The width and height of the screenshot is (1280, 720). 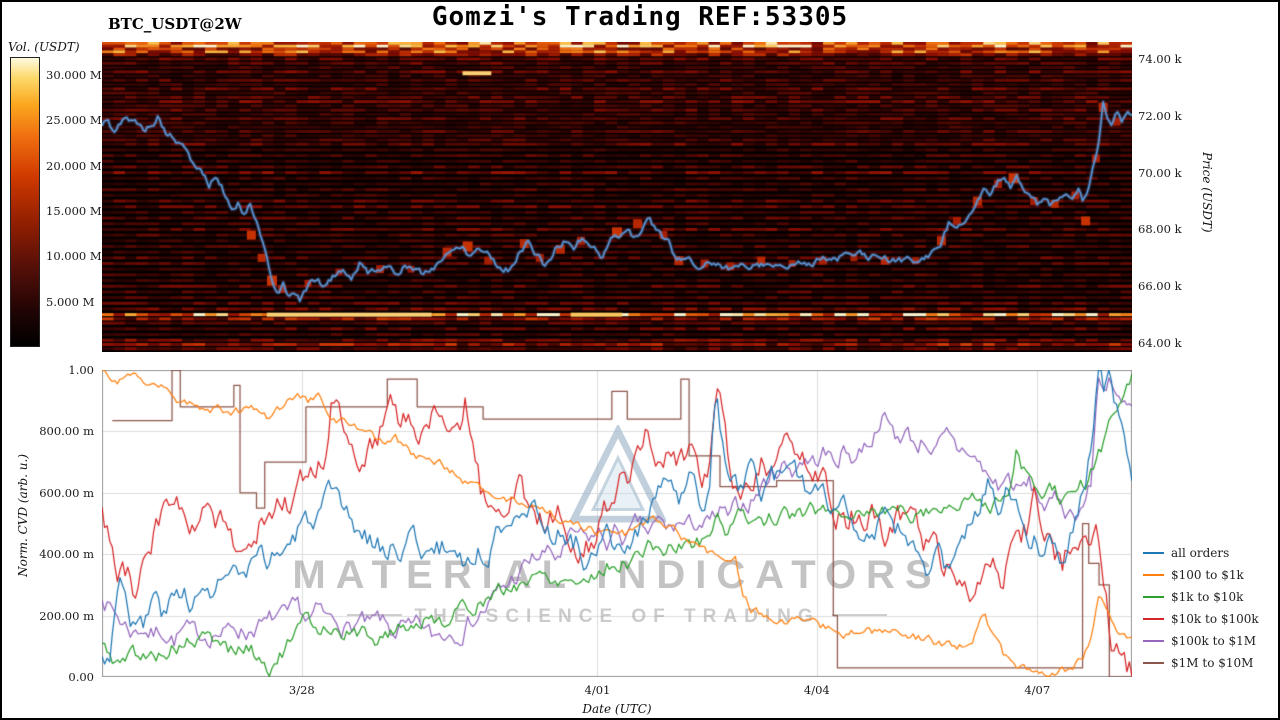 I want to click on legend-label: $10k to $100k, so click(x=1215, y=619).